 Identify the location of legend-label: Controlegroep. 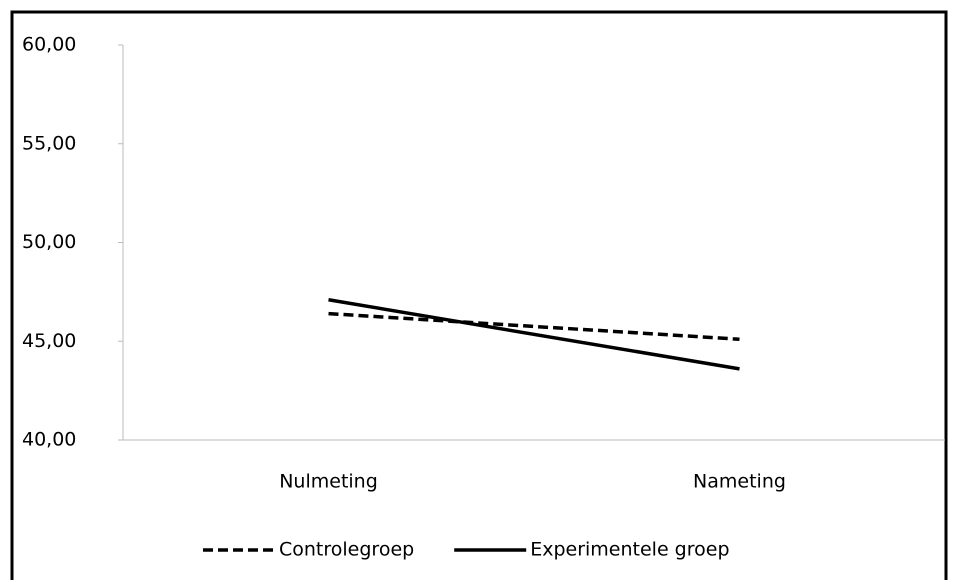
(346, 550).